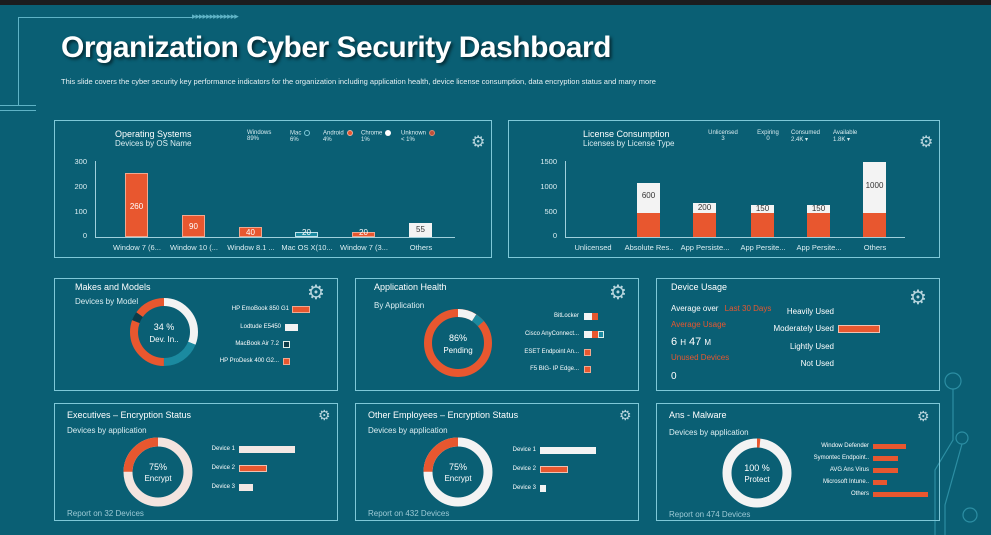 The image size is (991, 535). Describe the element at coordinates (648, 225) in the screenshot. I see `bar-absolute-consumed` at that location.